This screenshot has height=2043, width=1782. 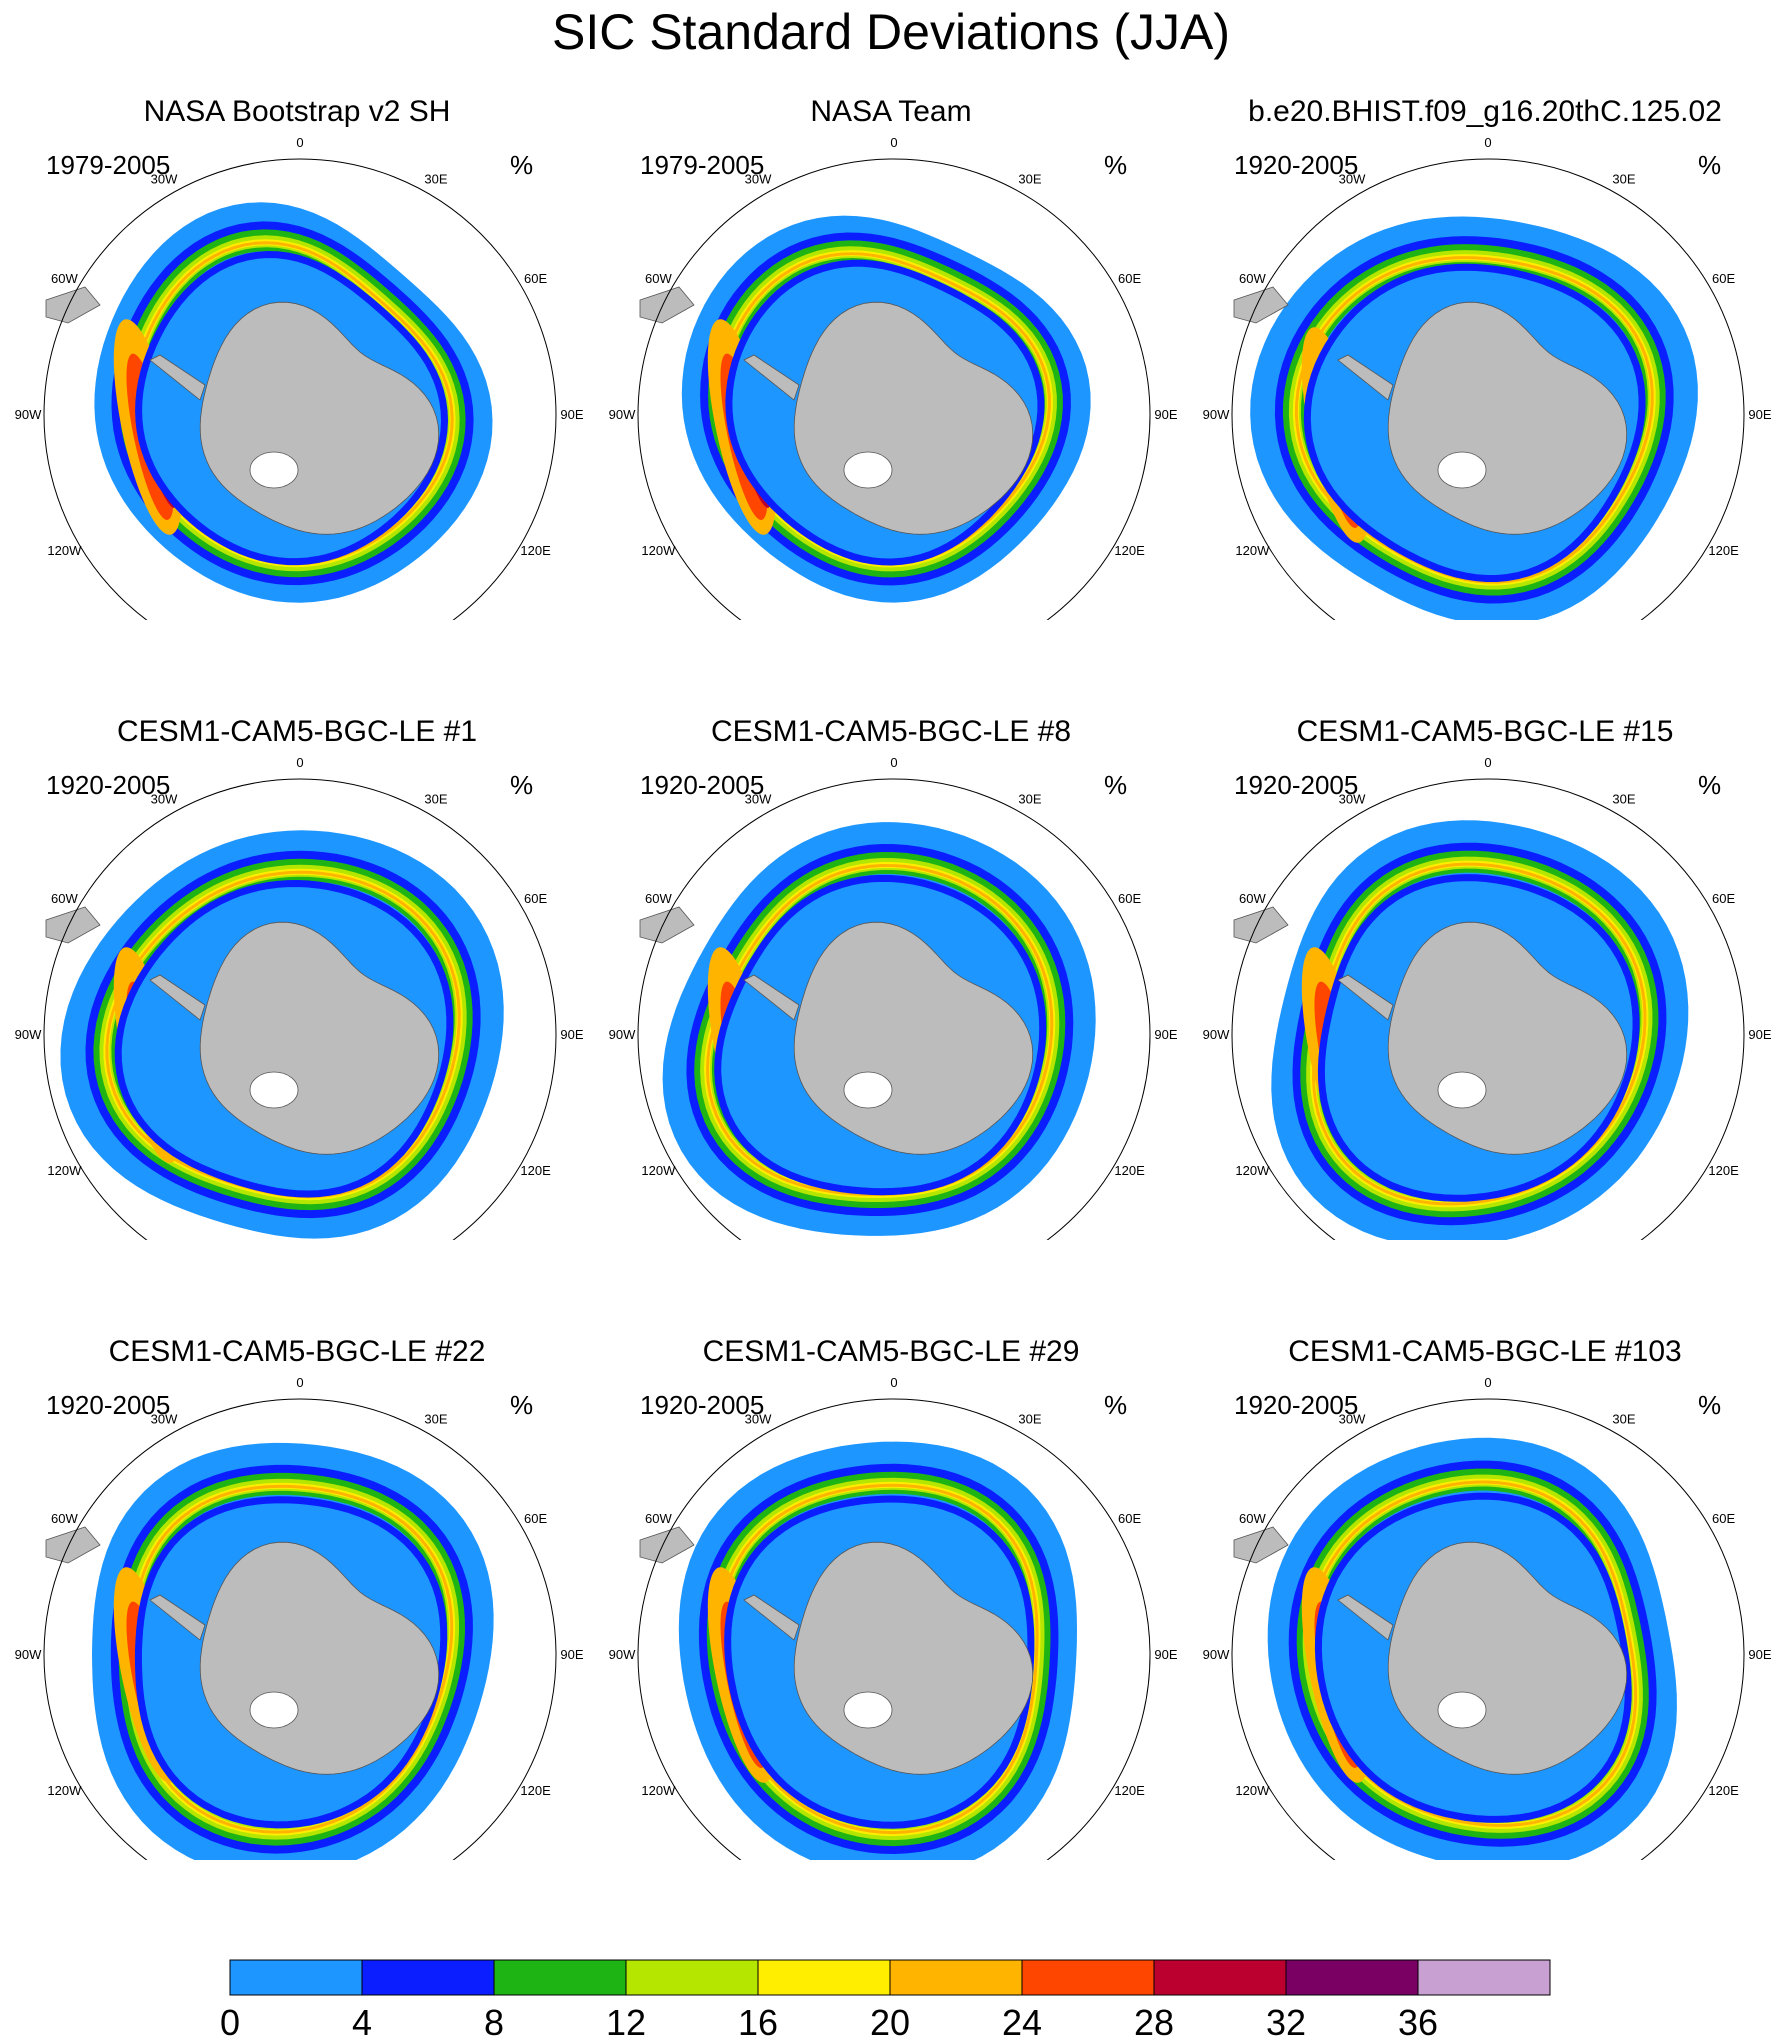 What do you see at coordinates (1022, 2022) in the screenshot?
I see `colorbar-label: 24` at bounding box center [1022, 2022].